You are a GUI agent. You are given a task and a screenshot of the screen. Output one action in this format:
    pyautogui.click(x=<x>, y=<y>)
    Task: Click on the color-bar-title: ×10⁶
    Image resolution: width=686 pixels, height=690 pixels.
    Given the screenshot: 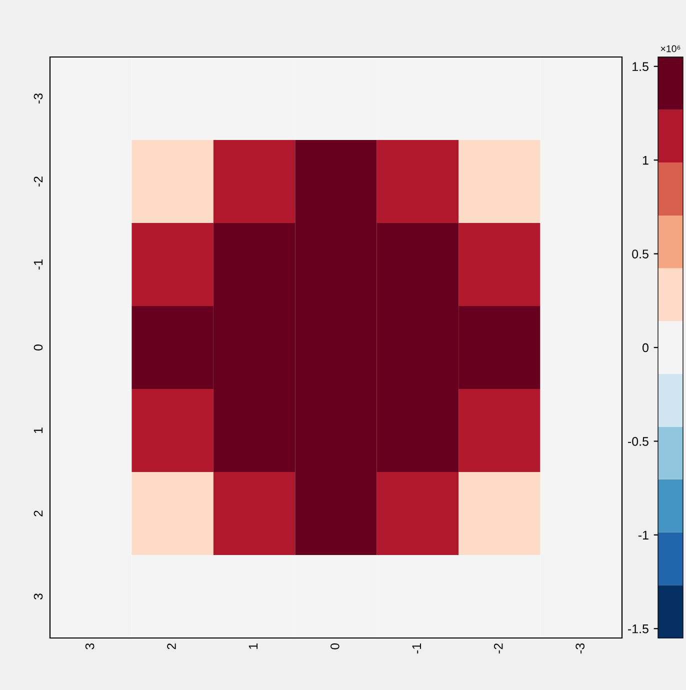 What is the action you would take?
    pyautogui.click(x=670, y=48)
    